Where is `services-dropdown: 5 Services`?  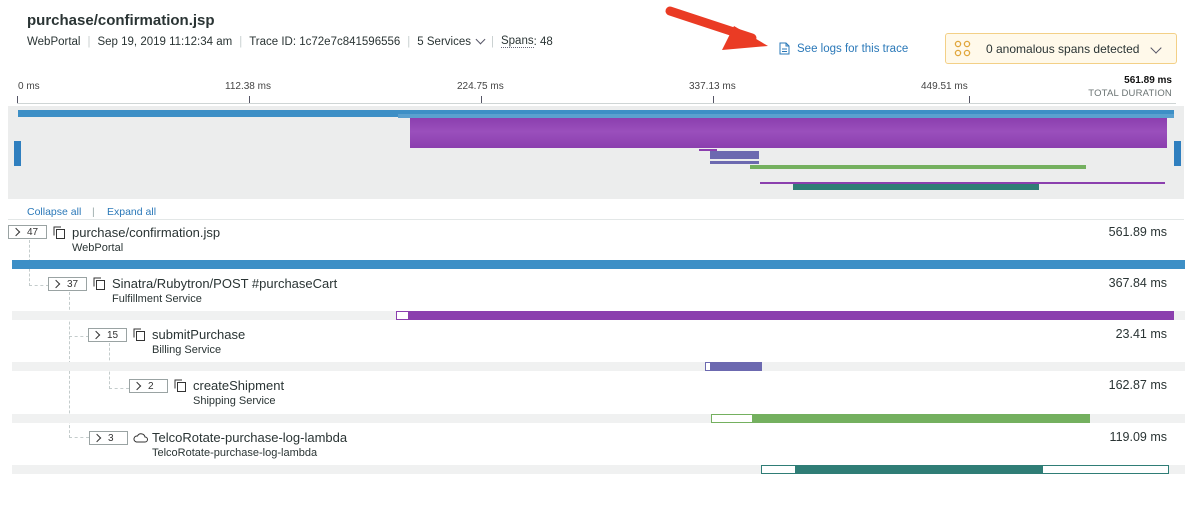
services-dropdown: 5 Services is located at coordinates (451, 41).